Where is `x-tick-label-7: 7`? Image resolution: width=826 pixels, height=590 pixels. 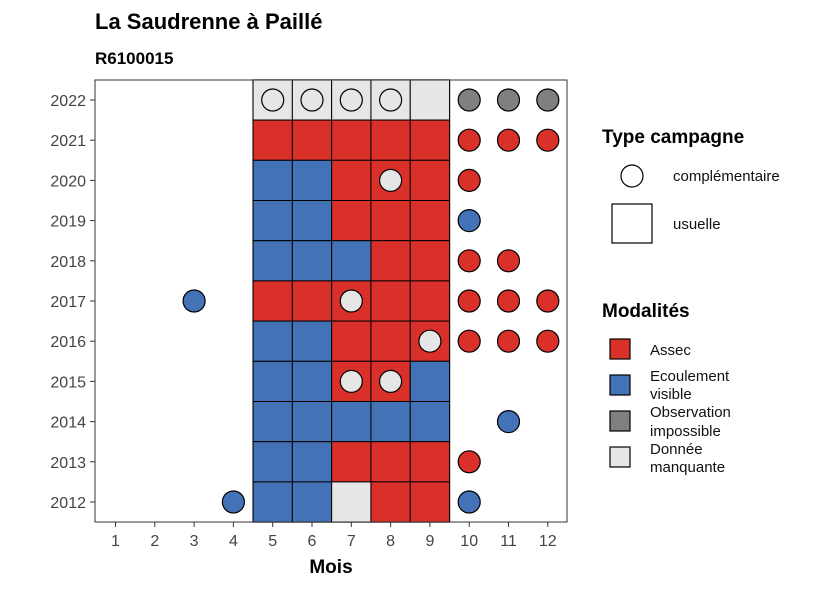 x-tick-label-7: 7 is located at coordinates (351, 541).